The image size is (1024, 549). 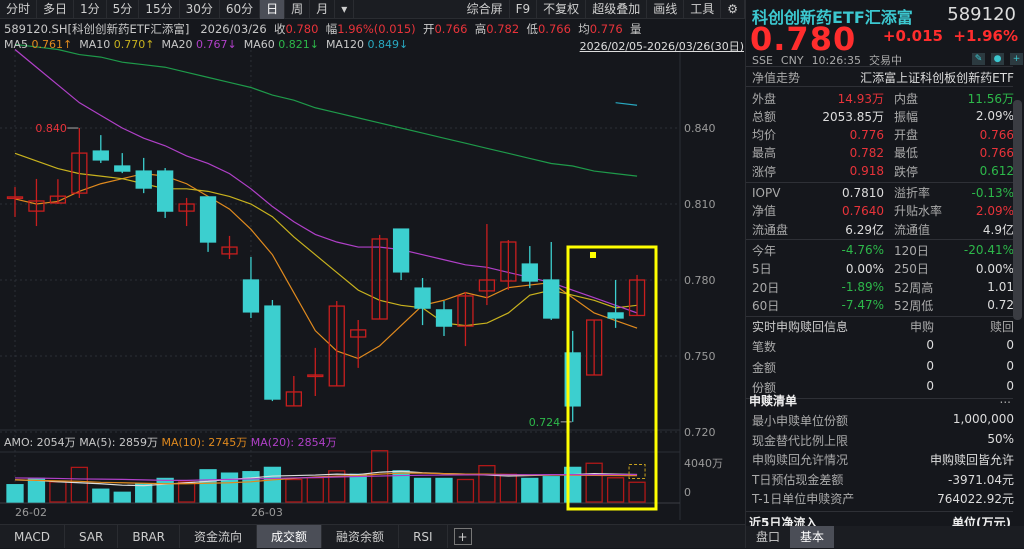 I want to click on min-price-label: 0.724, so click(x=545, y=422).